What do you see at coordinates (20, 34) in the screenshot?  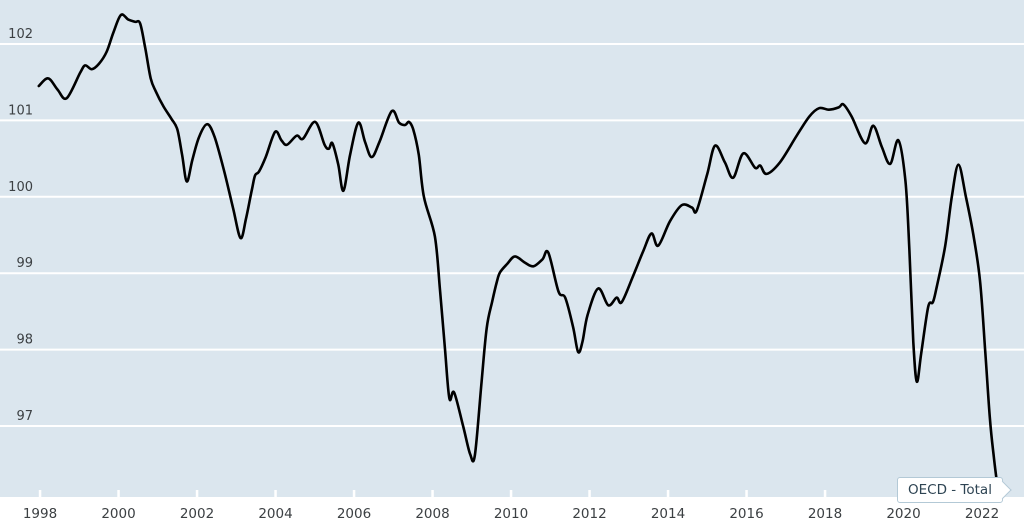 I see `y-axis-label-102: 102` at bounding box center [20, 34].